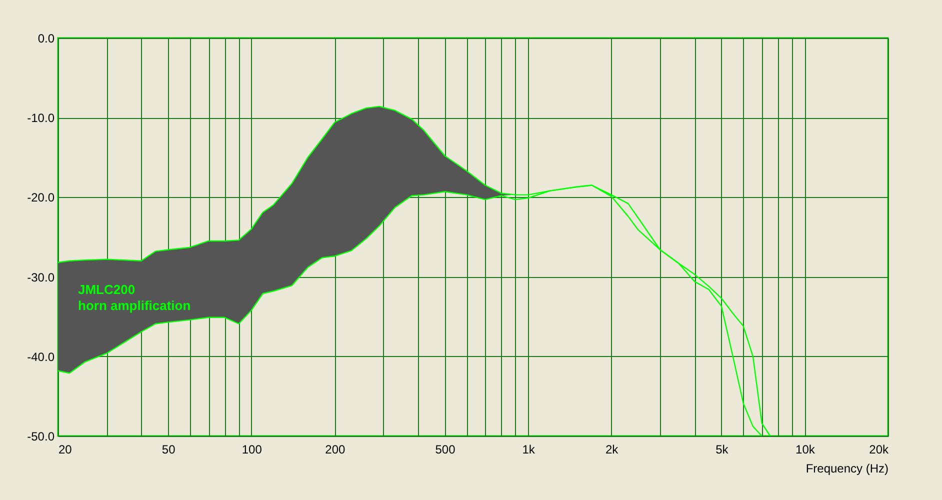 The width and height of the screenshot is (942, 500). Describe the element at coordinates (41, 118) in the screenshot. I see `y-tick-label: -10.0` at that location.